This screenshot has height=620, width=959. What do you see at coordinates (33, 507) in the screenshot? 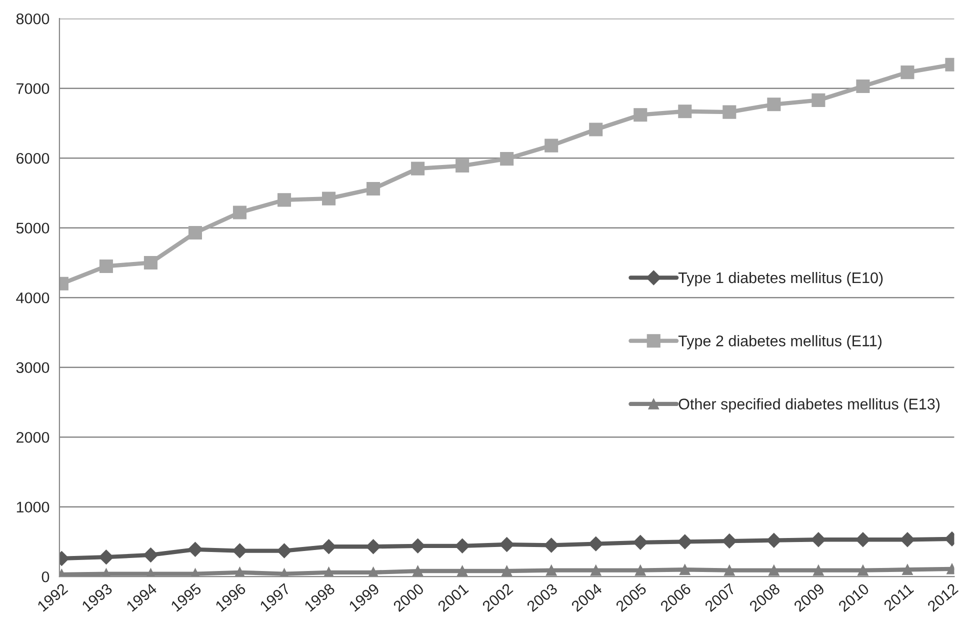
I see `y-tick-label: 1000` at bounding box center [33, 507].